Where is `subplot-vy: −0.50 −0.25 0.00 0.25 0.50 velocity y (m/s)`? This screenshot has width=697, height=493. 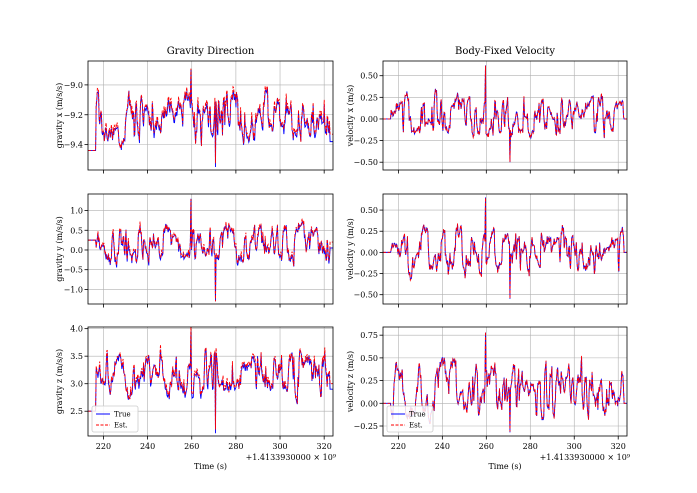 subplot-vy: −0.50 −0.25 0.00 0.25 0.50 velocity y (m/s) is located at coordinates (487, 250).